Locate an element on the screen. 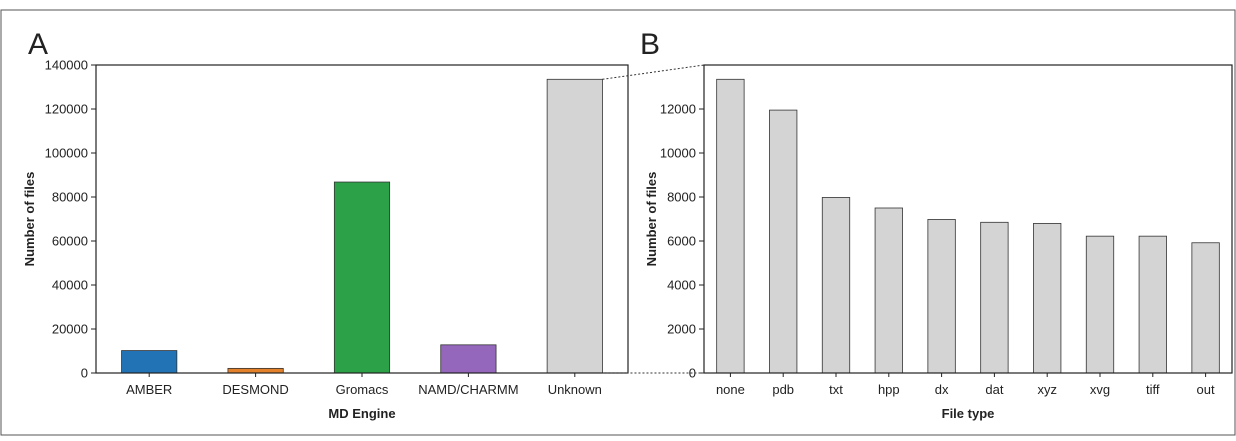  bar-hpp is located at coordinates (888, 290).